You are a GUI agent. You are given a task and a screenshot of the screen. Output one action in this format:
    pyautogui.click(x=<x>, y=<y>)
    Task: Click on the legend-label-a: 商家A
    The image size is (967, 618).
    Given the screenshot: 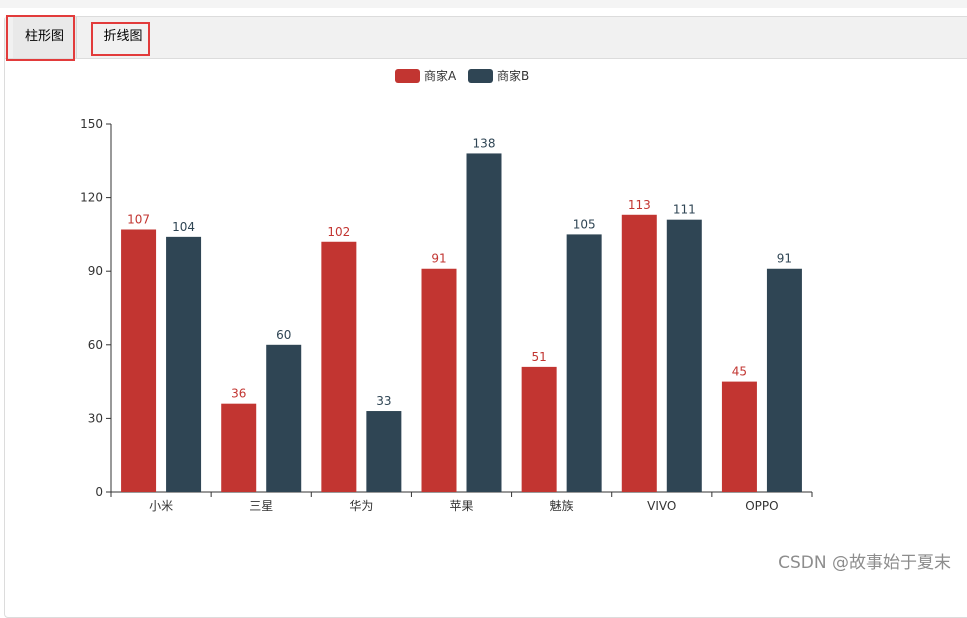 What is the action you would take?
    pyautogui.click(x=440, y=75)
    